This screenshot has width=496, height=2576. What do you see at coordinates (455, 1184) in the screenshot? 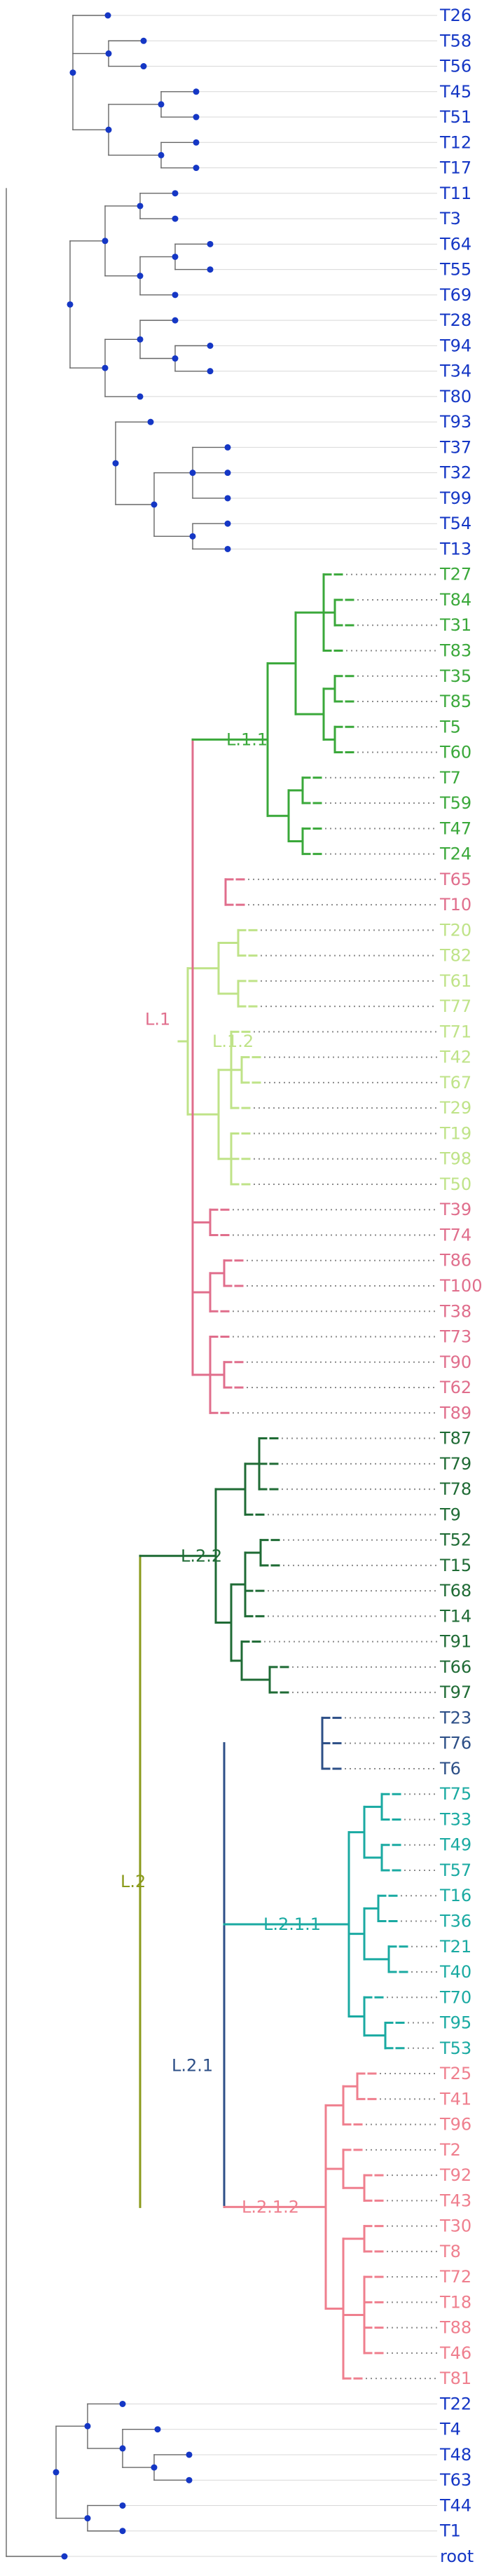
I see `tip-label: T50` at bounding box center [455, 1184].